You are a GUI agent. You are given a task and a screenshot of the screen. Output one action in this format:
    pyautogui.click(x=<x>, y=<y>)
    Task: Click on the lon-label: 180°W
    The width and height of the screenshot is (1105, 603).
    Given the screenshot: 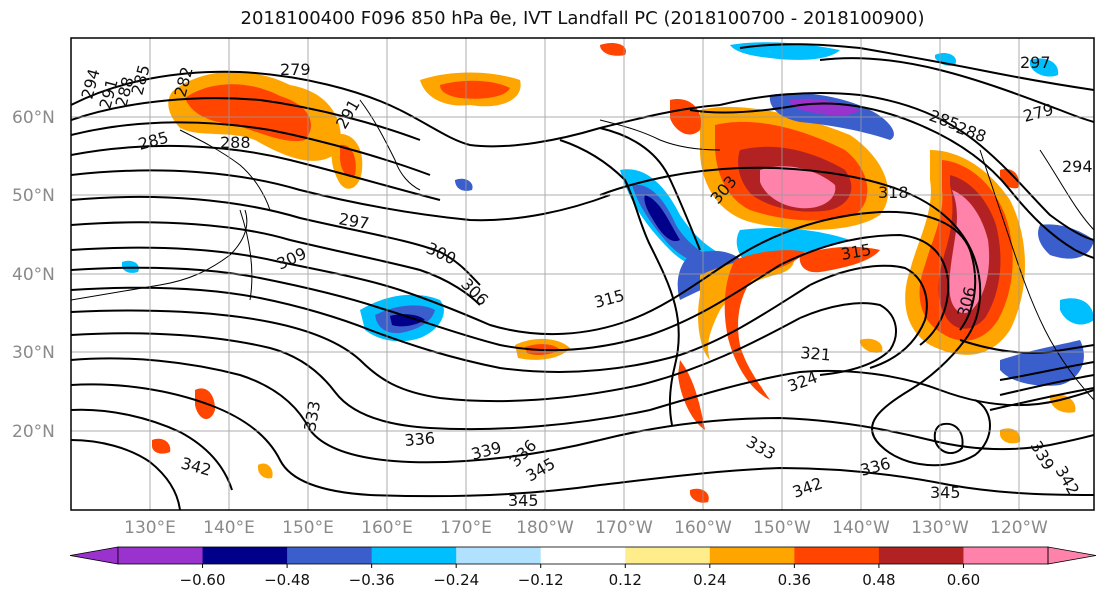 What is the action you would take?
    pyautogui.click(x=545, y=528)
    